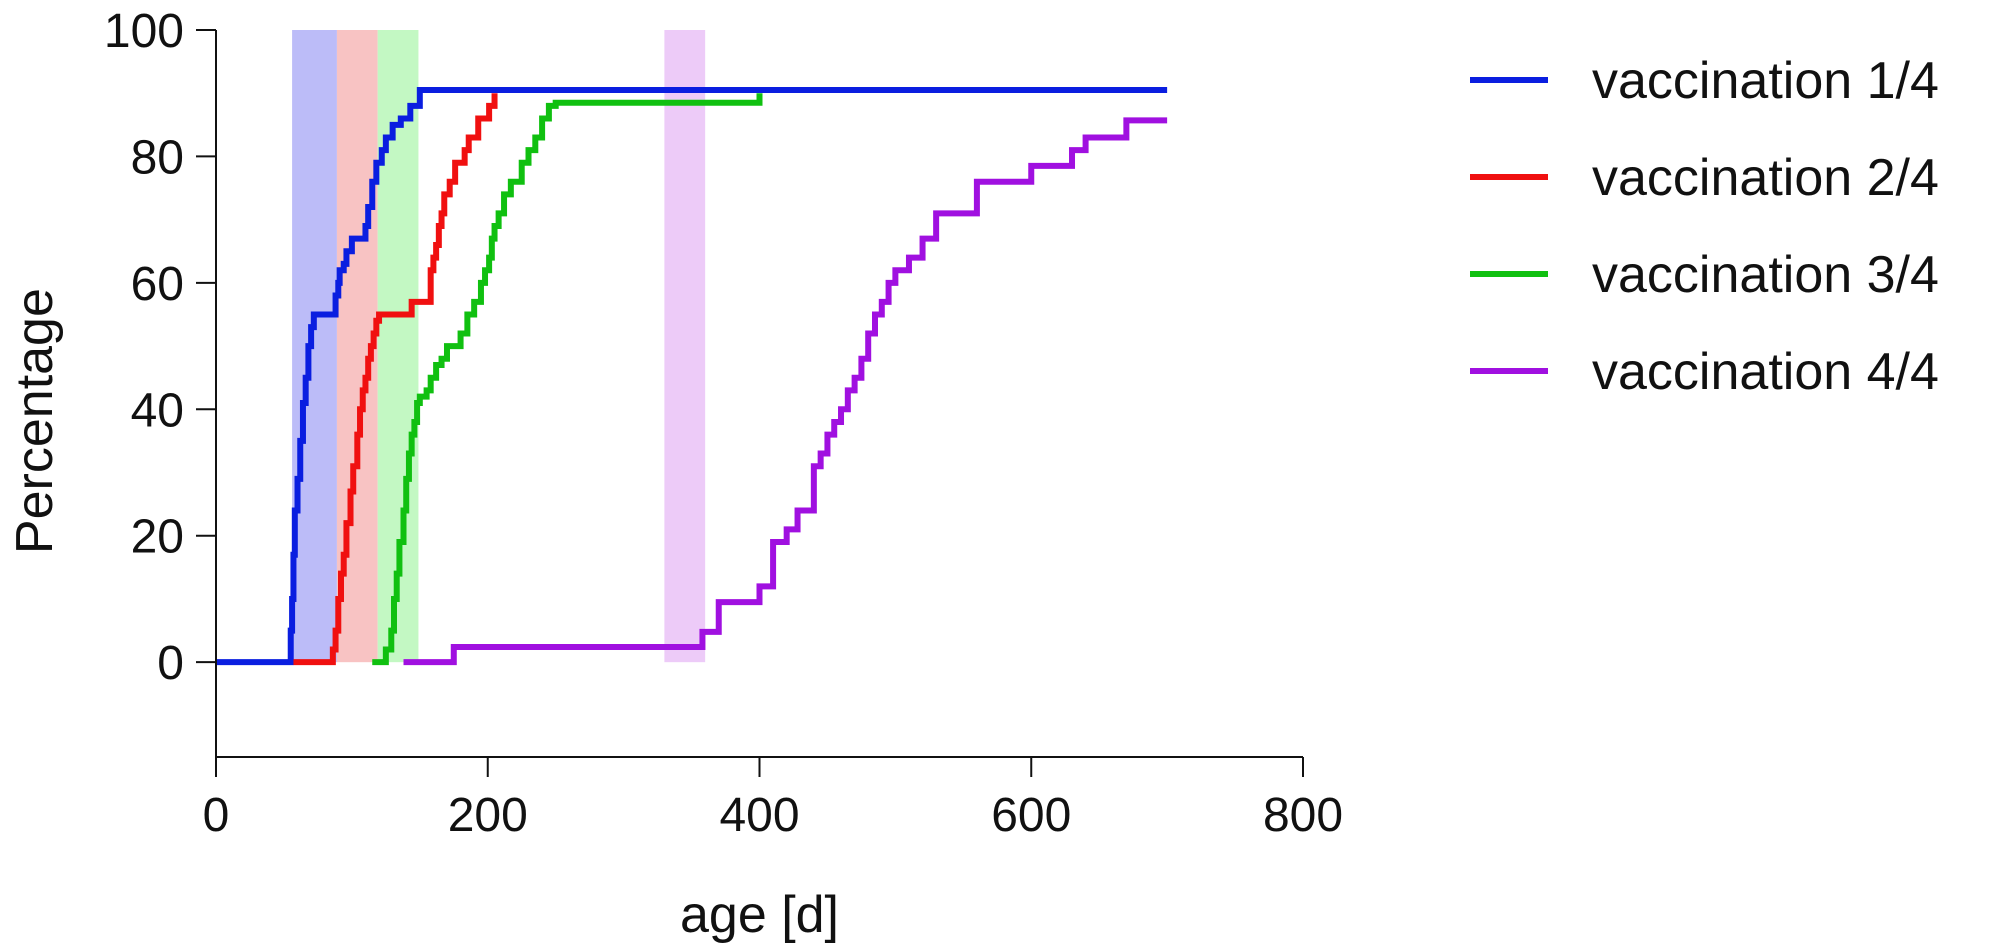  I want to click on y-tick-label-0: 0, so click(170, 663).